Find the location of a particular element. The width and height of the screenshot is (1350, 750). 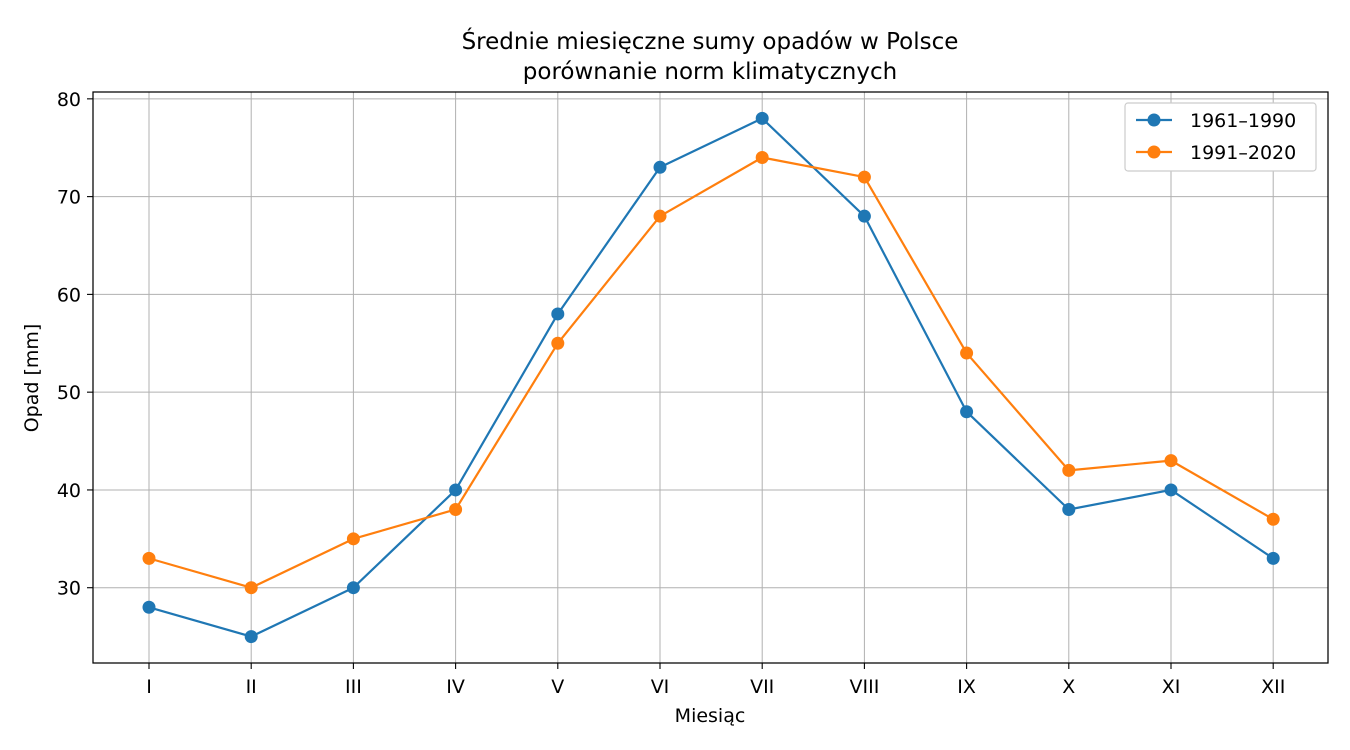

chart-title: Średnie miesięczne sumy opadów w Polsce is located at coordinates (710, 41).